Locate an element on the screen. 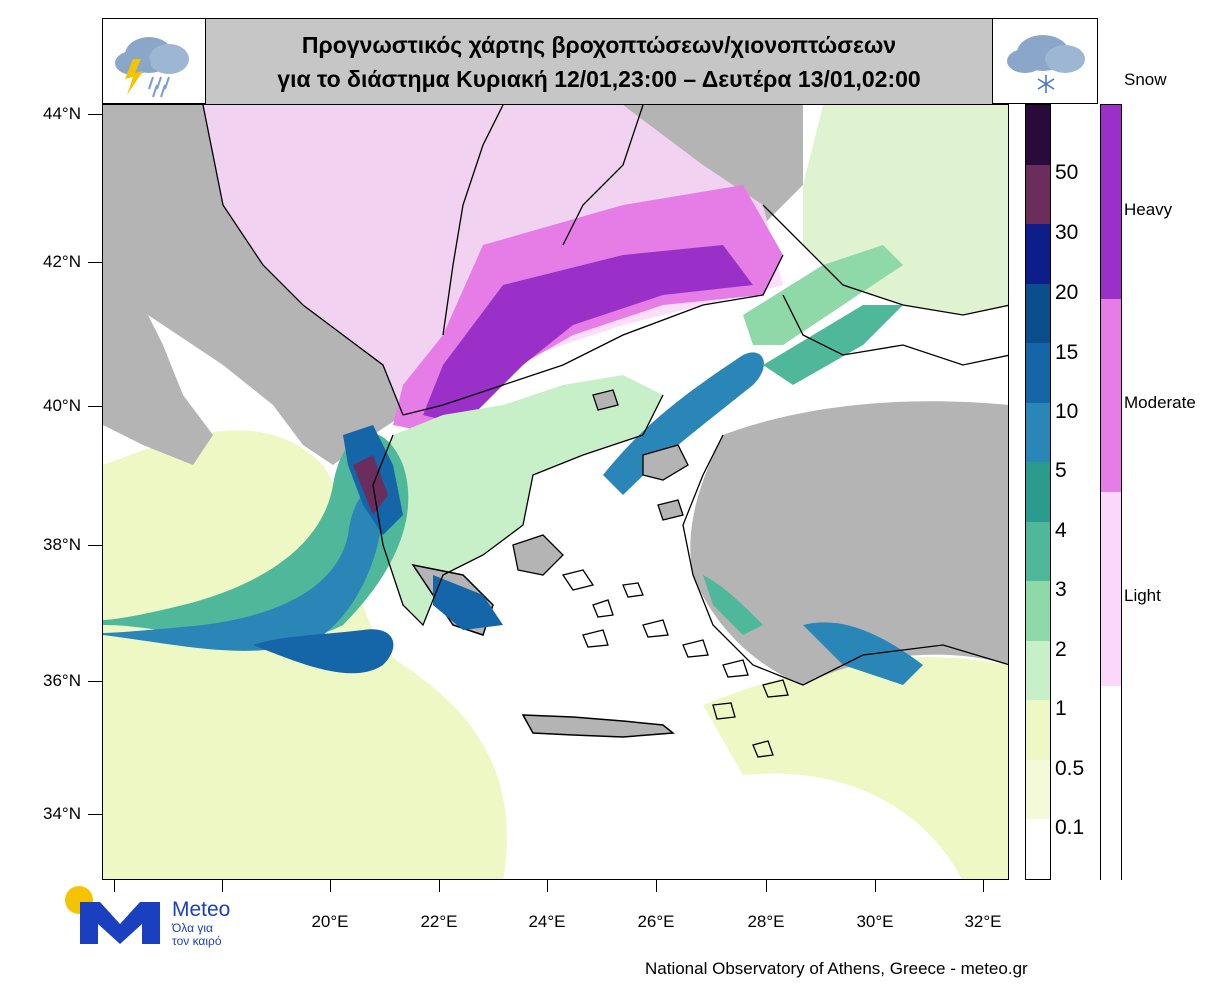 The width and height of the screenshot is (1217, 1002). rain-legend-label: 30 is located at coordinates (1067, 232).